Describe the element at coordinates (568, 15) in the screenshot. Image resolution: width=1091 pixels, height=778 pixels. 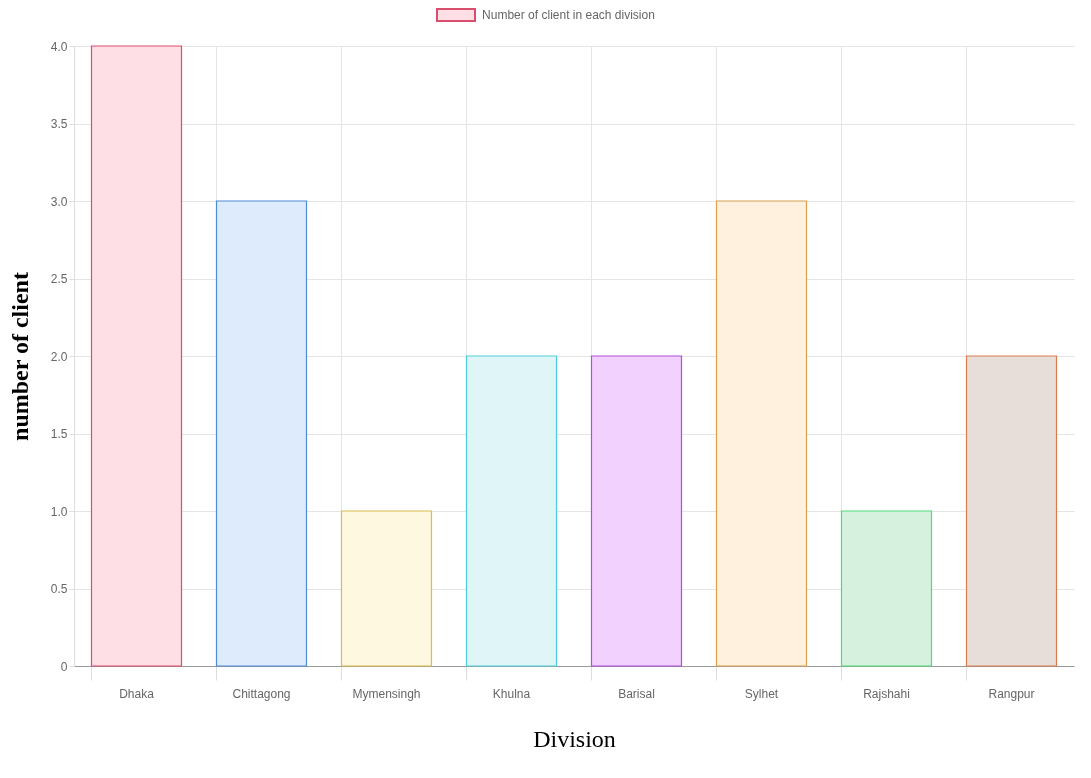
I see `legend-label: Number of client in each division` at that location.